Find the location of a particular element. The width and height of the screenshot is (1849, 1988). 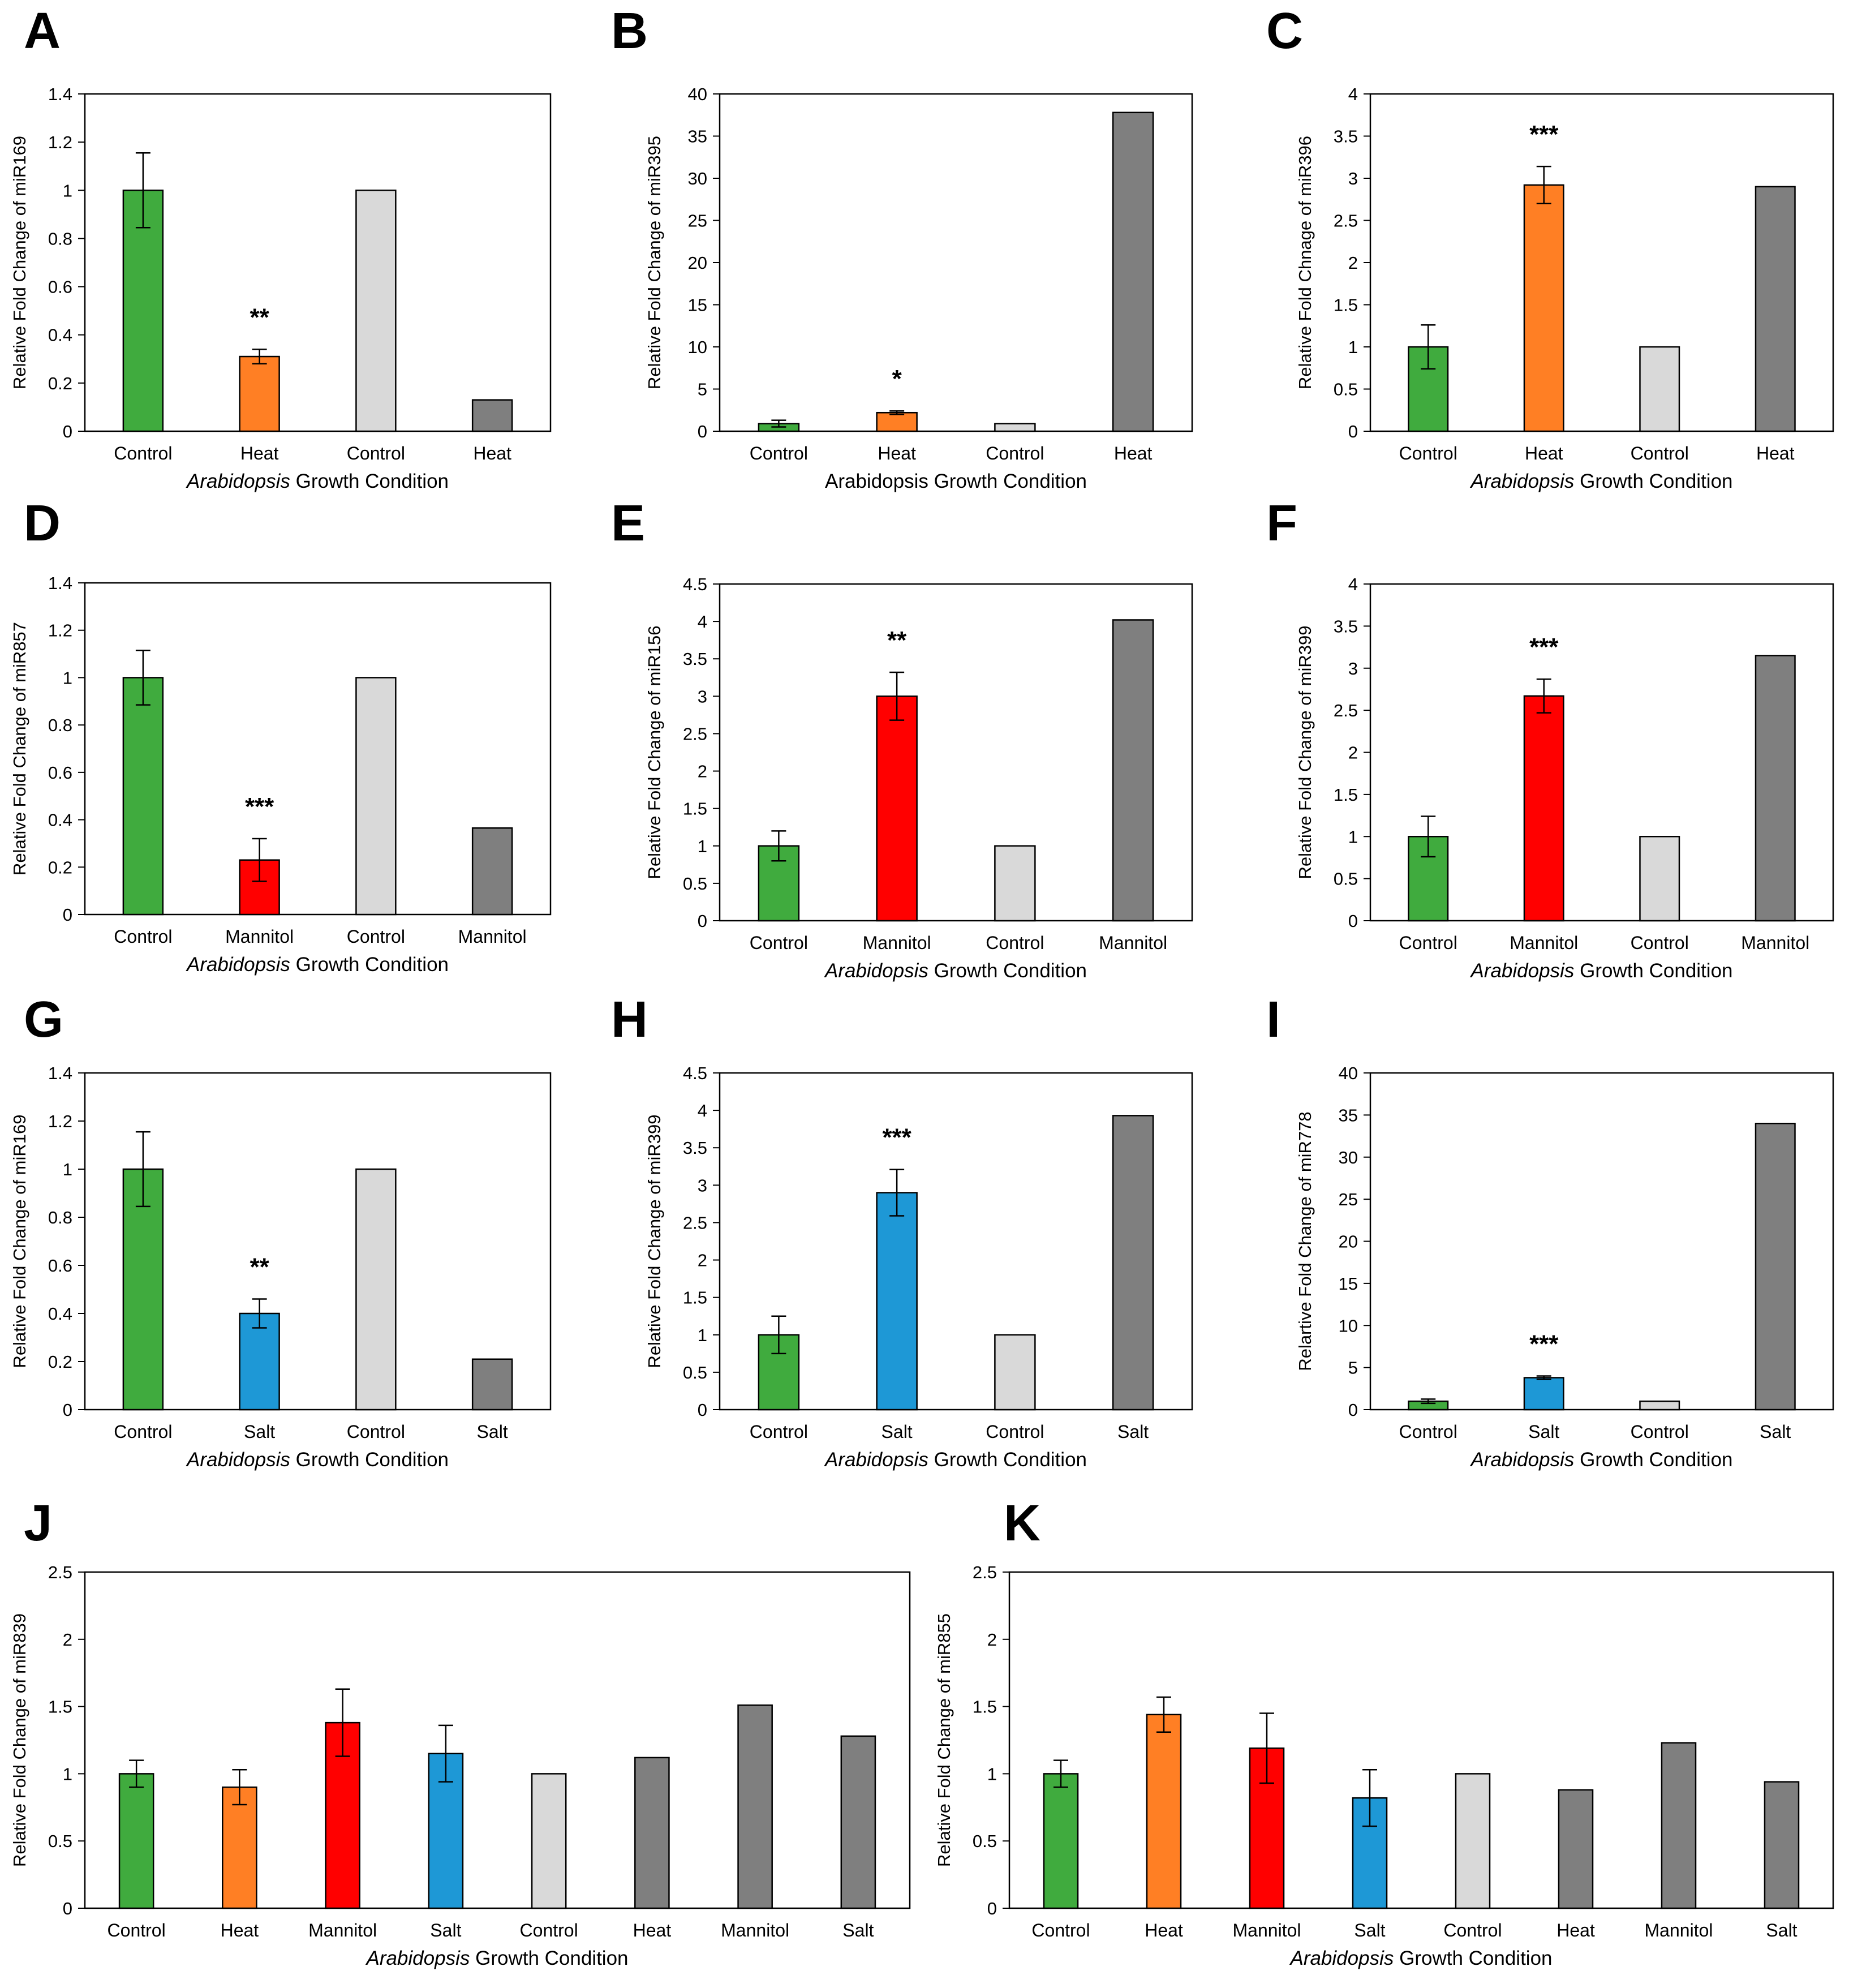

panel-letter: B is located at coordinates (629, 31).